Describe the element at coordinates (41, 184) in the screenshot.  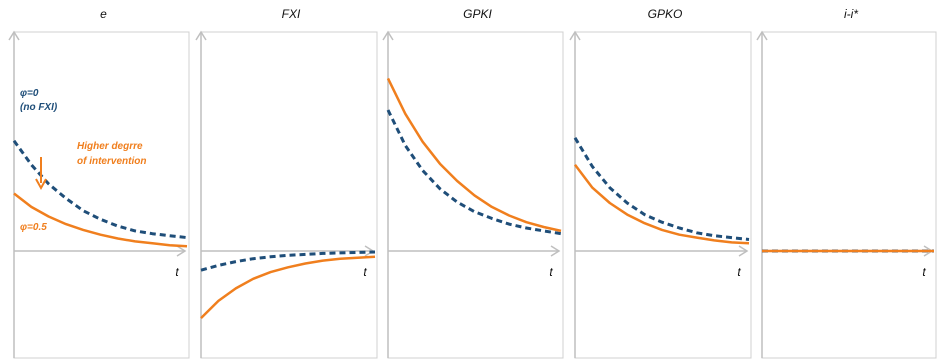
I see `intervention-arrow-head` at that location.